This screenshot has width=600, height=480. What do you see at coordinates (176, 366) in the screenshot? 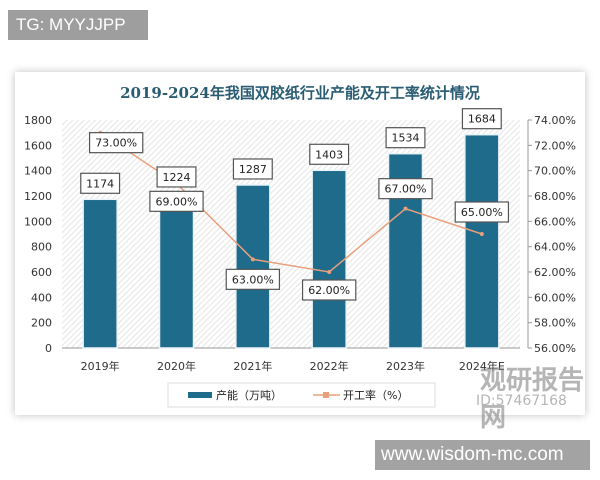
I see `x-tick-label: 2020年` at bounding box center [176, 366].